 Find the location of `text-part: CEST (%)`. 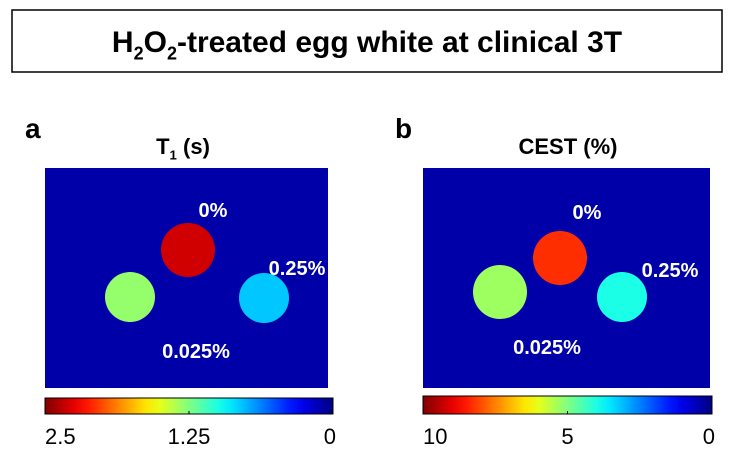

text-part: CEST (%) is located at coordinates (568, 146).